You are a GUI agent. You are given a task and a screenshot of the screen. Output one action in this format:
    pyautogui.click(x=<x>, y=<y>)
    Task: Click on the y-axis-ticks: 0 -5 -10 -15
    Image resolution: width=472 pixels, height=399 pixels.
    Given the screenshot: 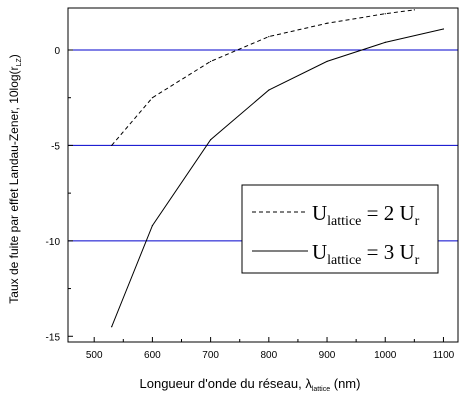 What is the action you would take?
    pyautogui.click(x=59, y=194)
    